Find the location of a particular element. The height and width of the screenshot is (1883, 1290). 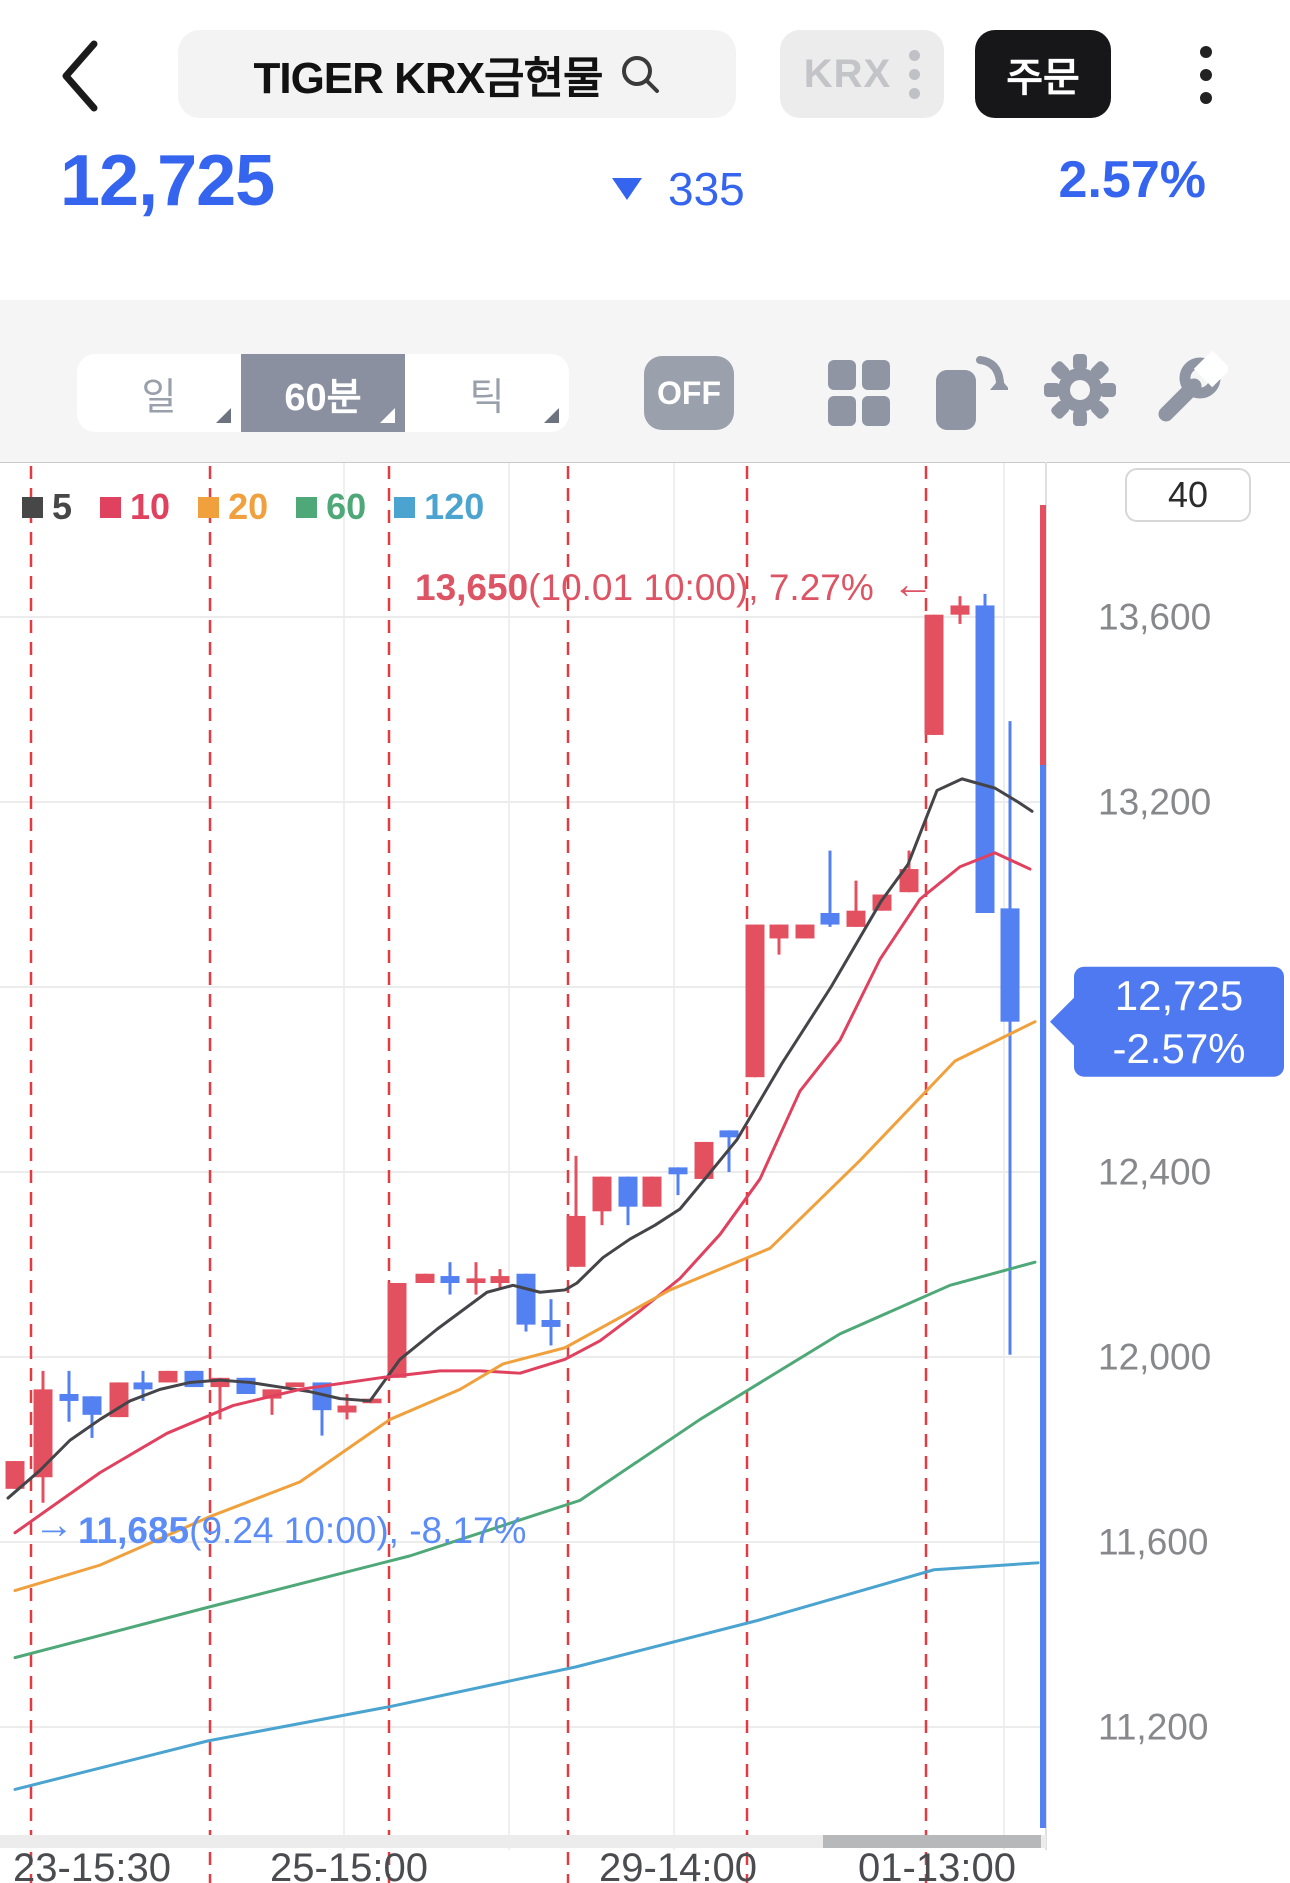

period-segmented-control: 일 60분 틱 is located at coordinates (323, 393).